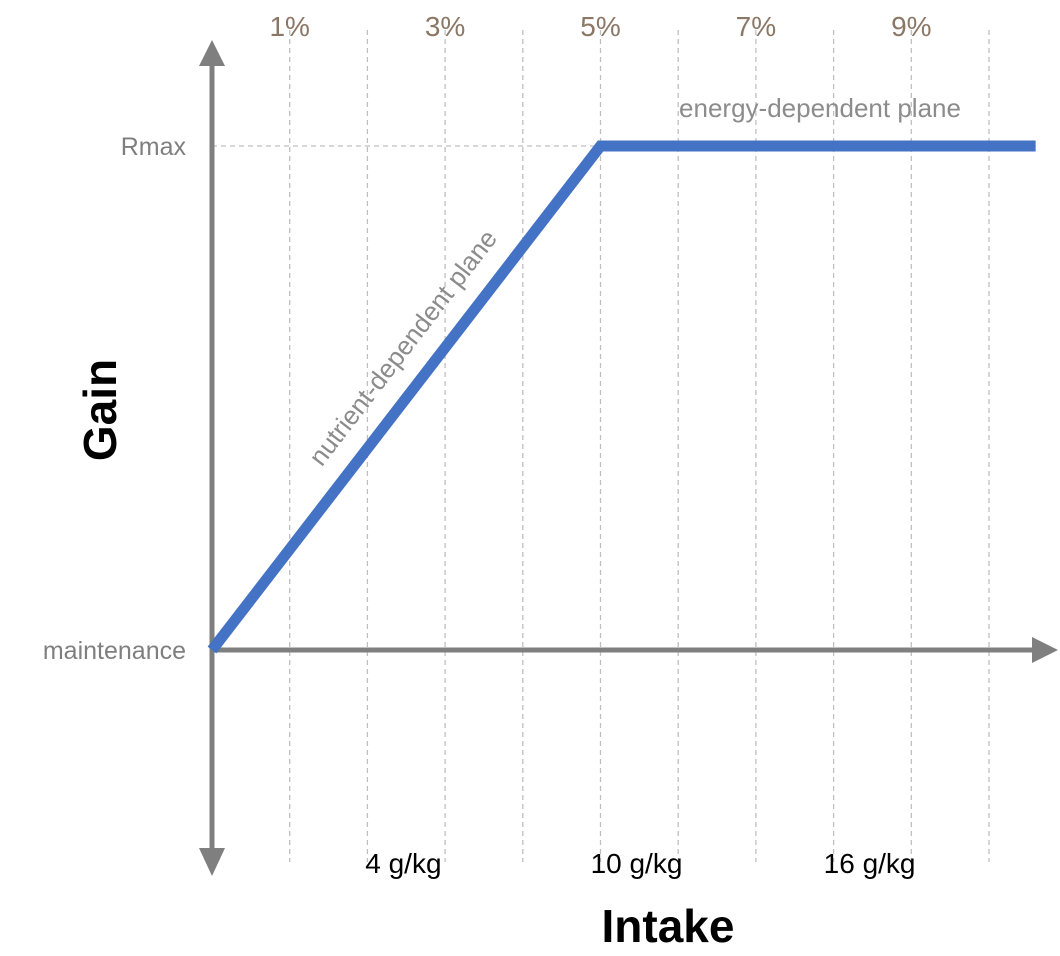 Image resolution: width=1060 pixels, height=956 pixels. I want to click on energy-plane-label: energy-dependent plane, so click(820, 108).